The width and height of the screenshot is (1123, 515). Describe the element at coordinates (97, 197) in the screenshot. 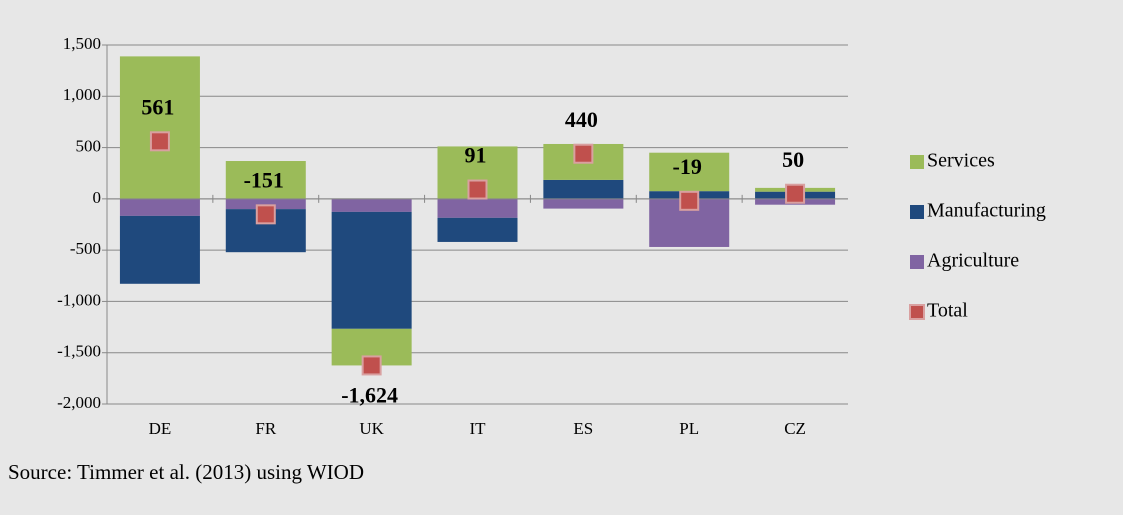

I see `y-tick-label: 0` at that location.